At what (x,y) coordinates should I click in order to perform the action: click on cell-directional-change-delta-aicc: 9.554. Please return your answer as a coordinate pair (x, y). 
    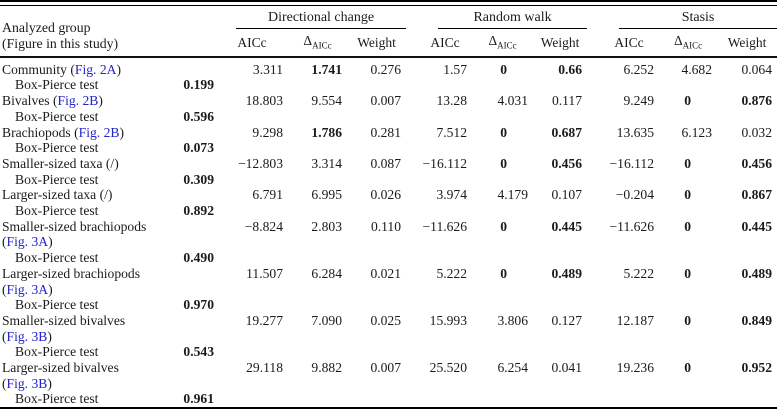
    Looking at the image, I should click on (326, 101).